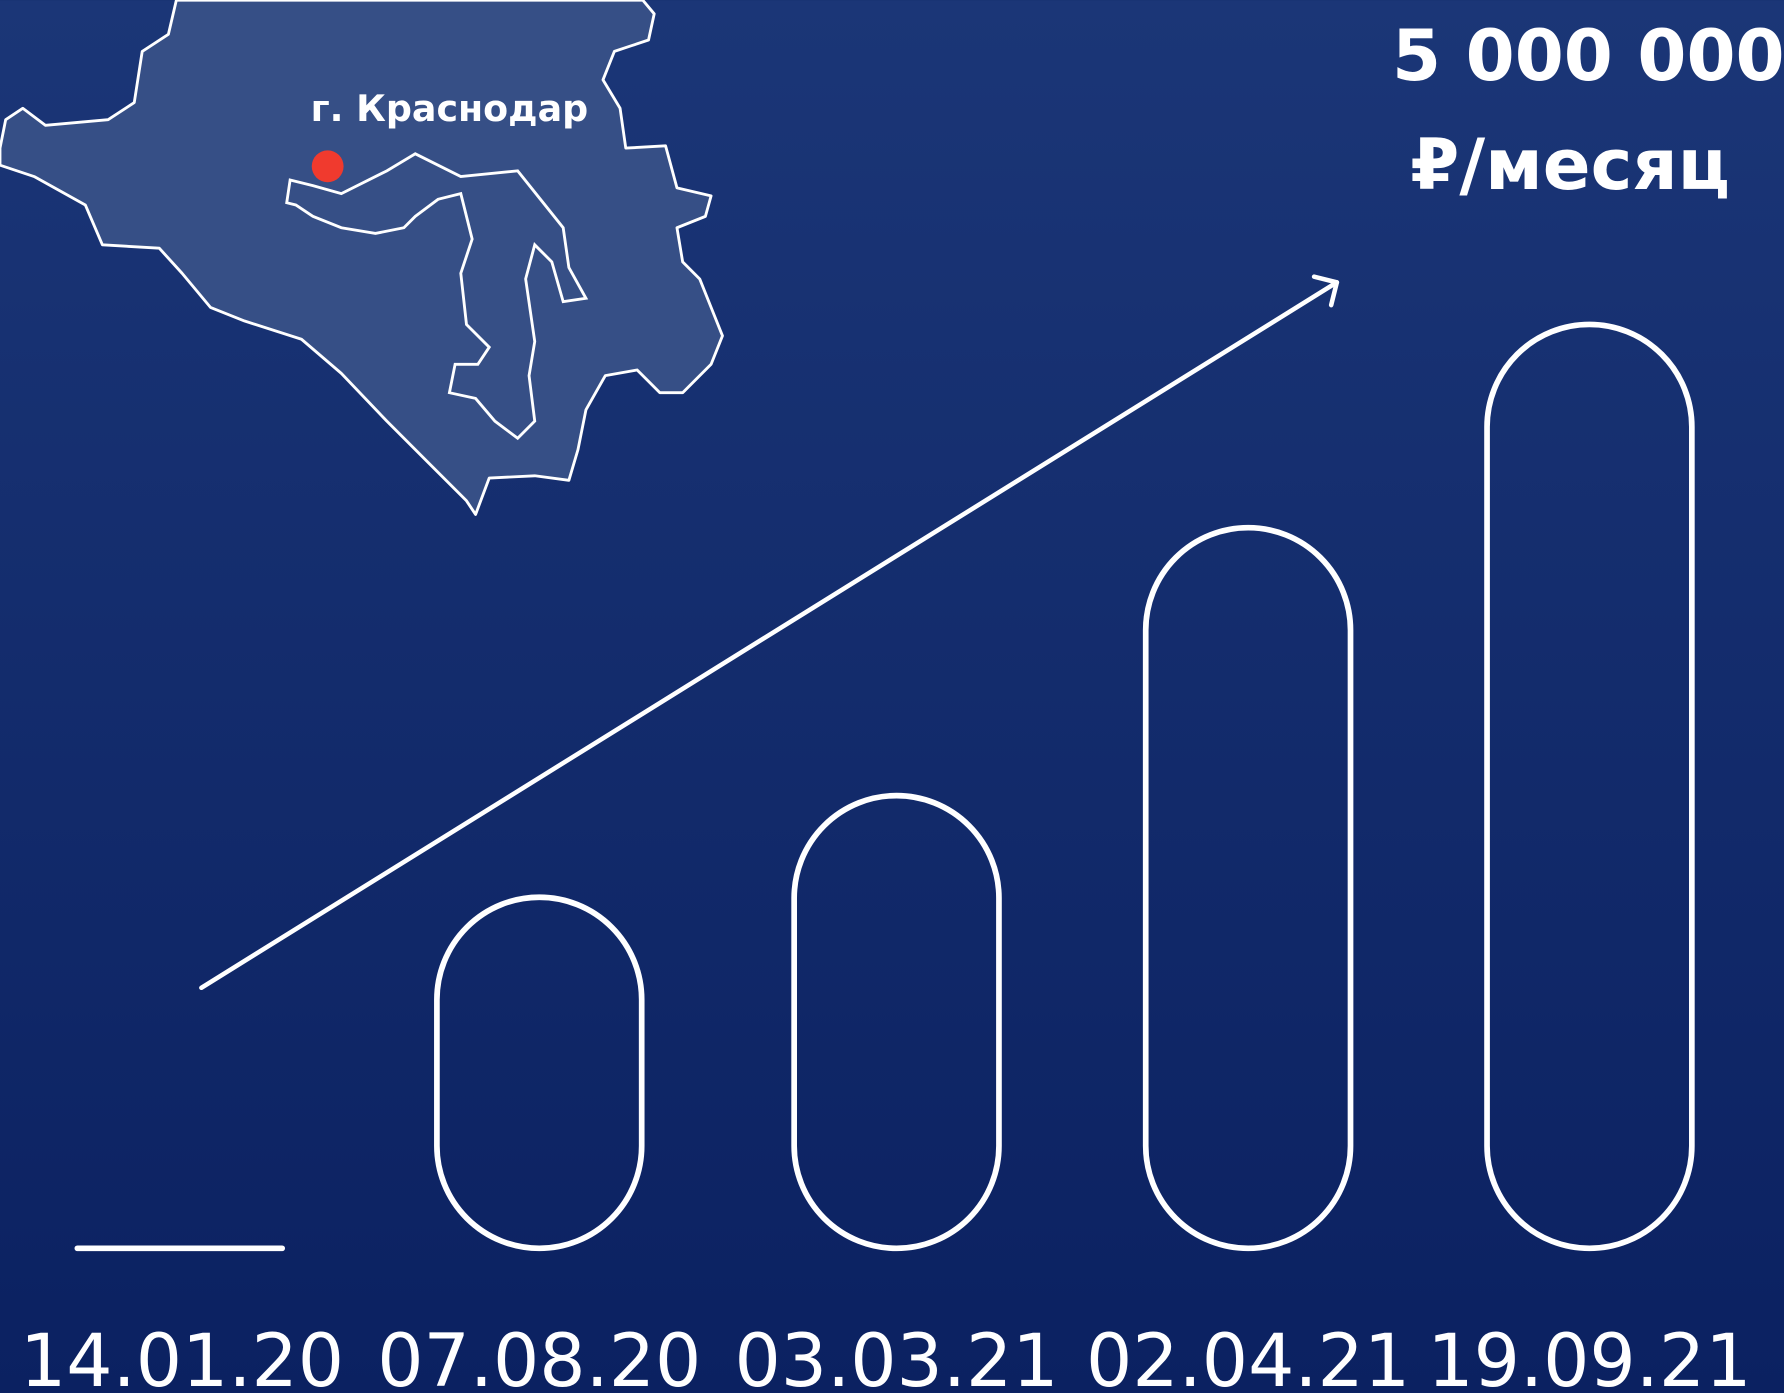 This screenshot has height=1393, width=1784. Describe the element at coordinates (896, 1356) in the screenshot. I see `x-tick-label: 03.03.21` at that location.